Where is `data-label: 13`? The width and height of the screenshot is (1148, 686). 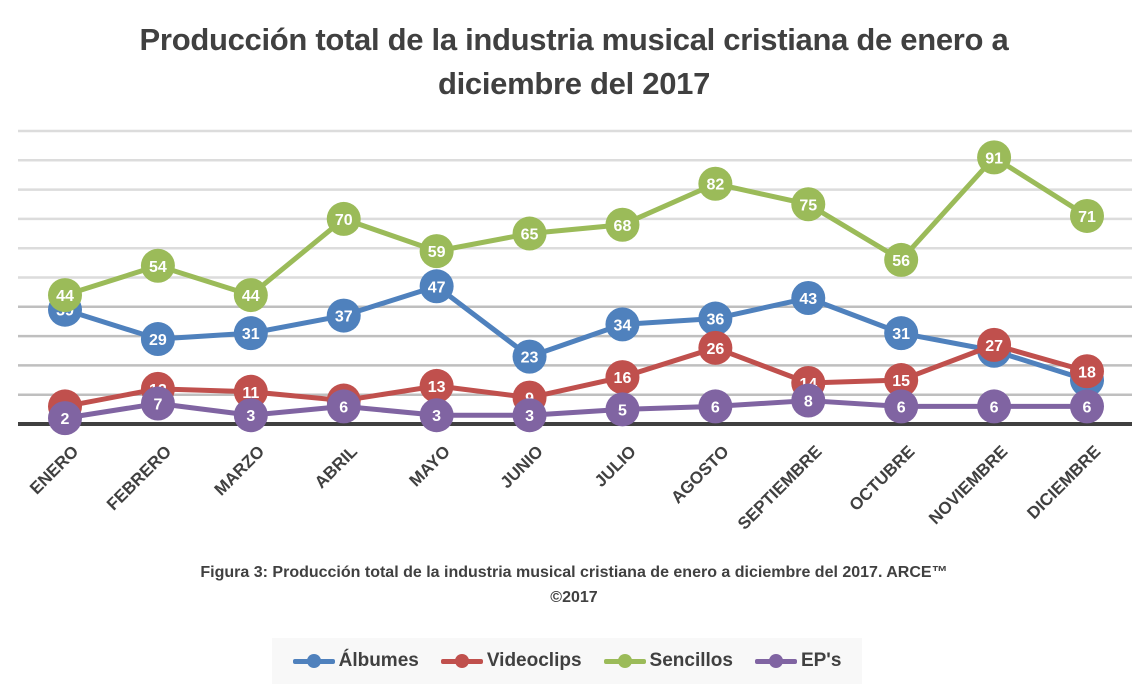
data-label: 13 is located at coordinates (437, 387).